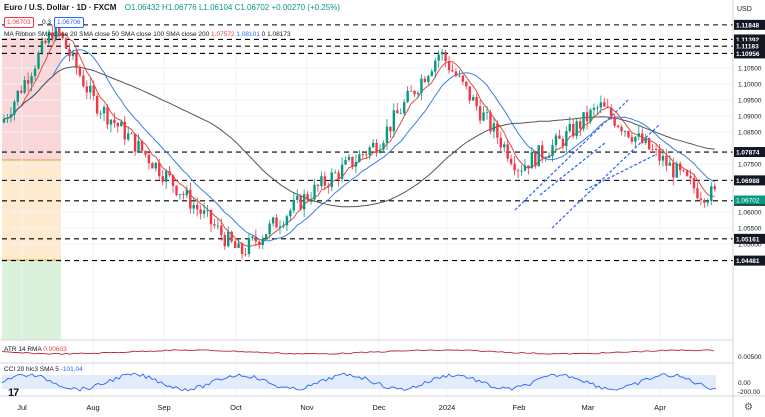 This screenshot has height=417, width=765. Describe the element at coordinates (744, 9) in the screenshot. I see `currency-label: USD` at that location.